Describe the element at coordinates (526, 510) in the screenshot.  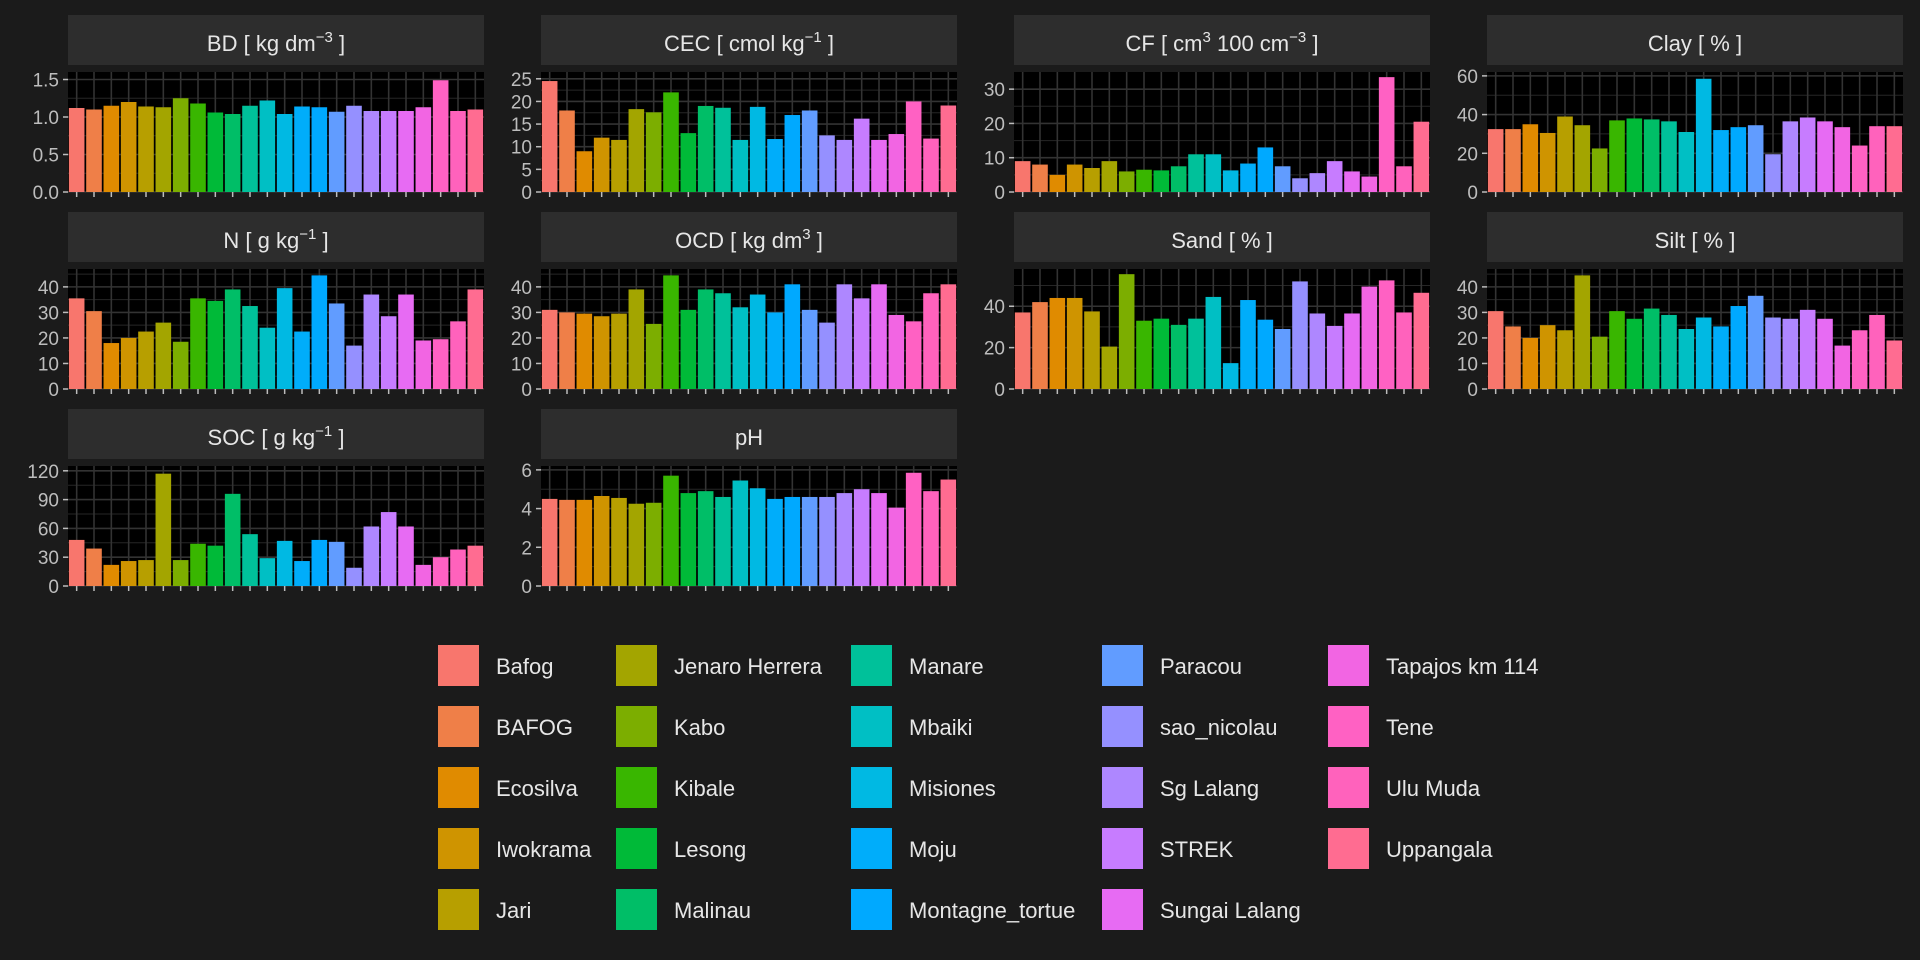
I see `y-tick-label: 4` at that location.